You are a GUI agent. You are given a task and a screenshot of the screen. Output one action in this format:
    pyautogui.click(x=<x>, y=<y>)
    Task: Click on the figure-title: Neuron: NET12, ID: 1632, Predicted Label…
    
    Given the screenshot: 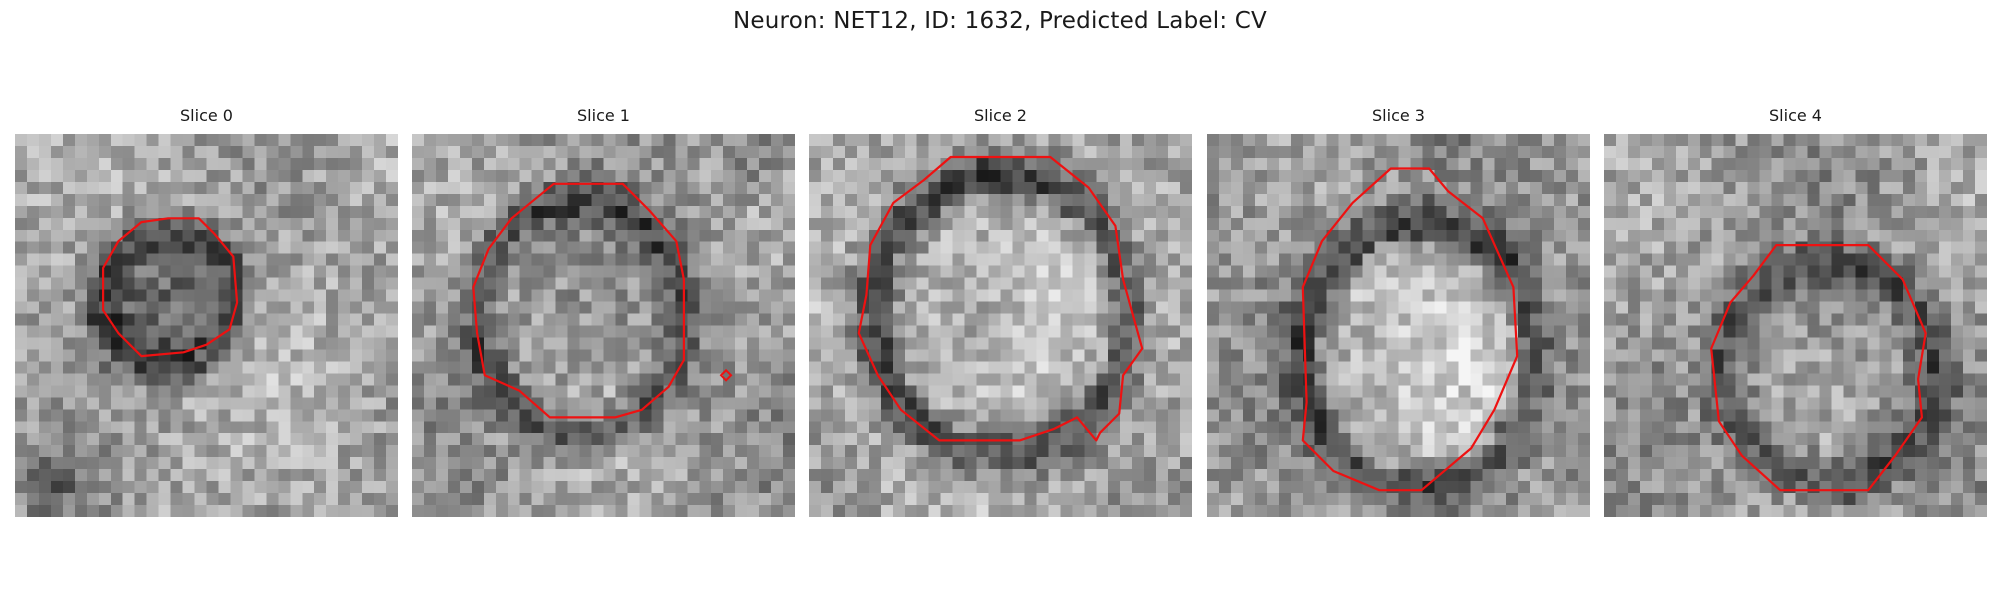 What is the action you would take?
    pyautogui.click(x=1000, y=21)
    